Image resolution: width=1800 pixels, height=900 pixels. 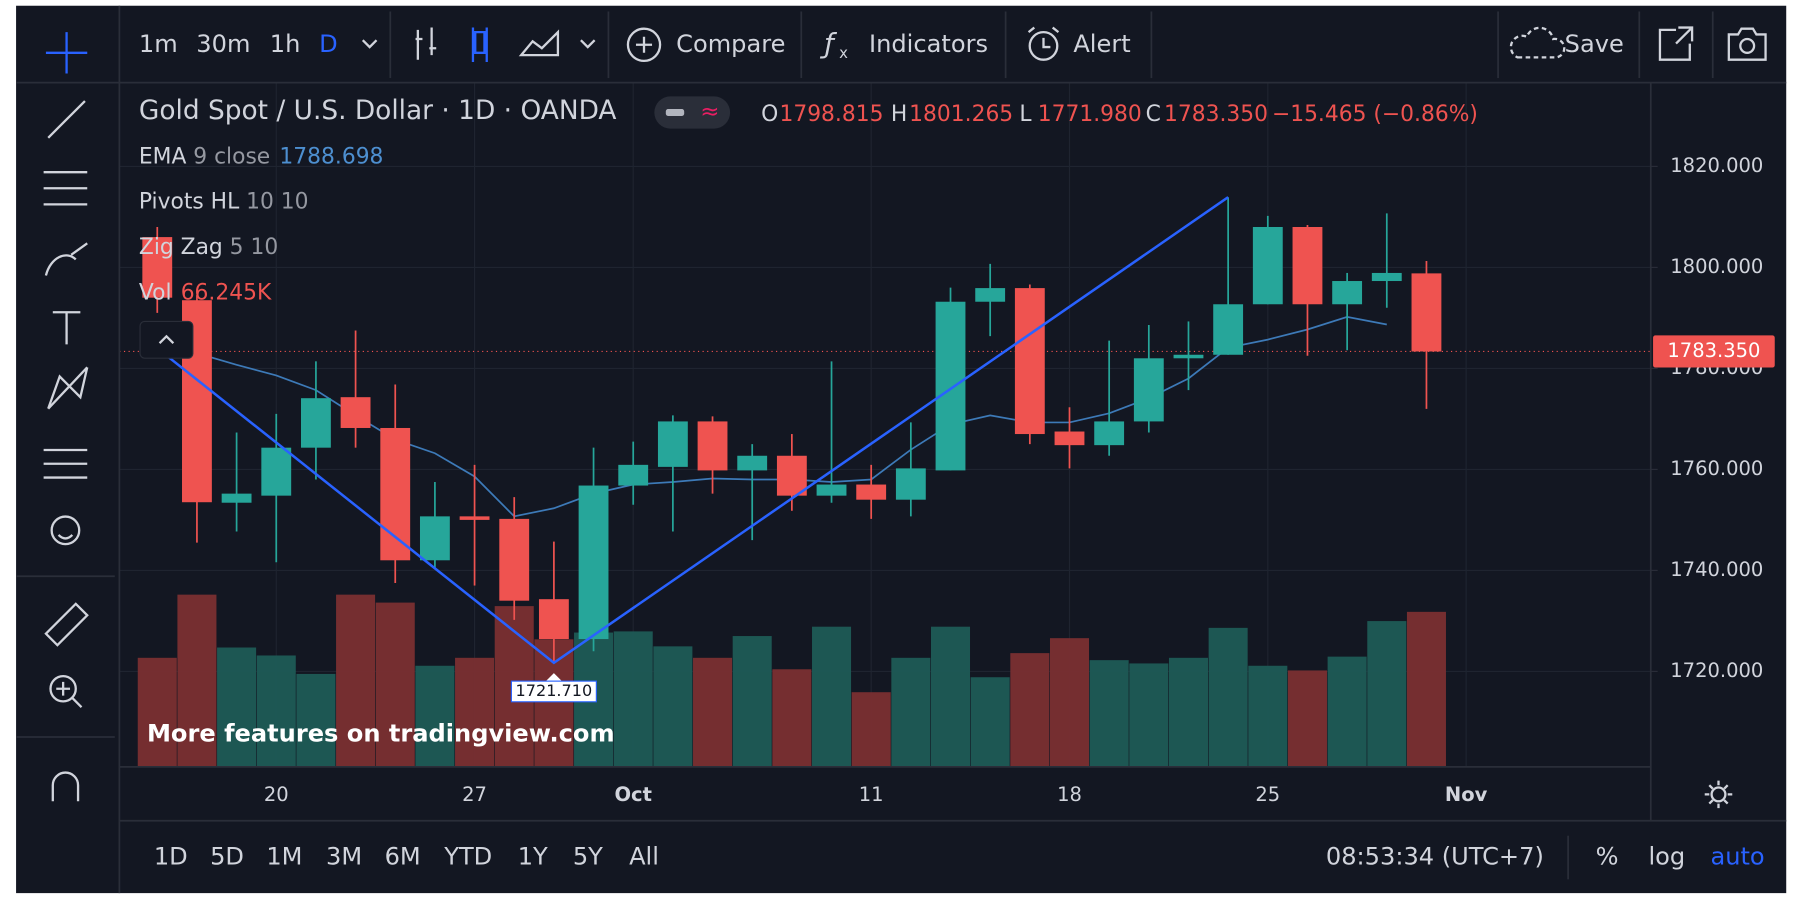 What do you see at coordinates (928, 44) in the screenshot?
I see `indicators-button: Indicators` at bounding box center [928, 44].